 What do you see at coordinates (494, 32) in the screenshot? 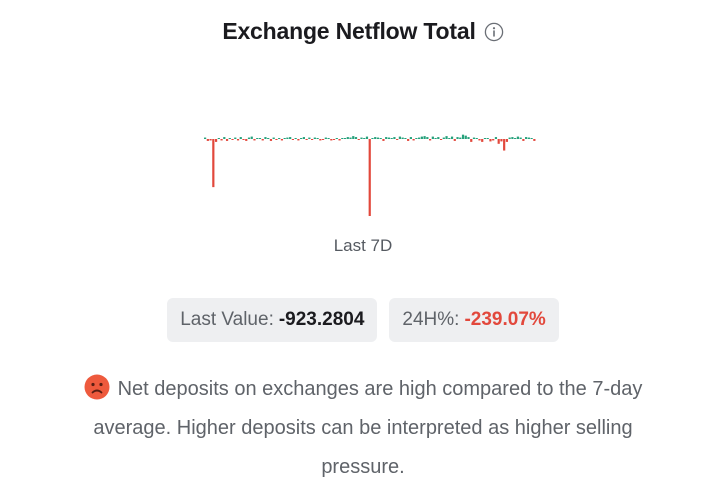
I see `info-circle-icon` at bounding box center [494, 32].